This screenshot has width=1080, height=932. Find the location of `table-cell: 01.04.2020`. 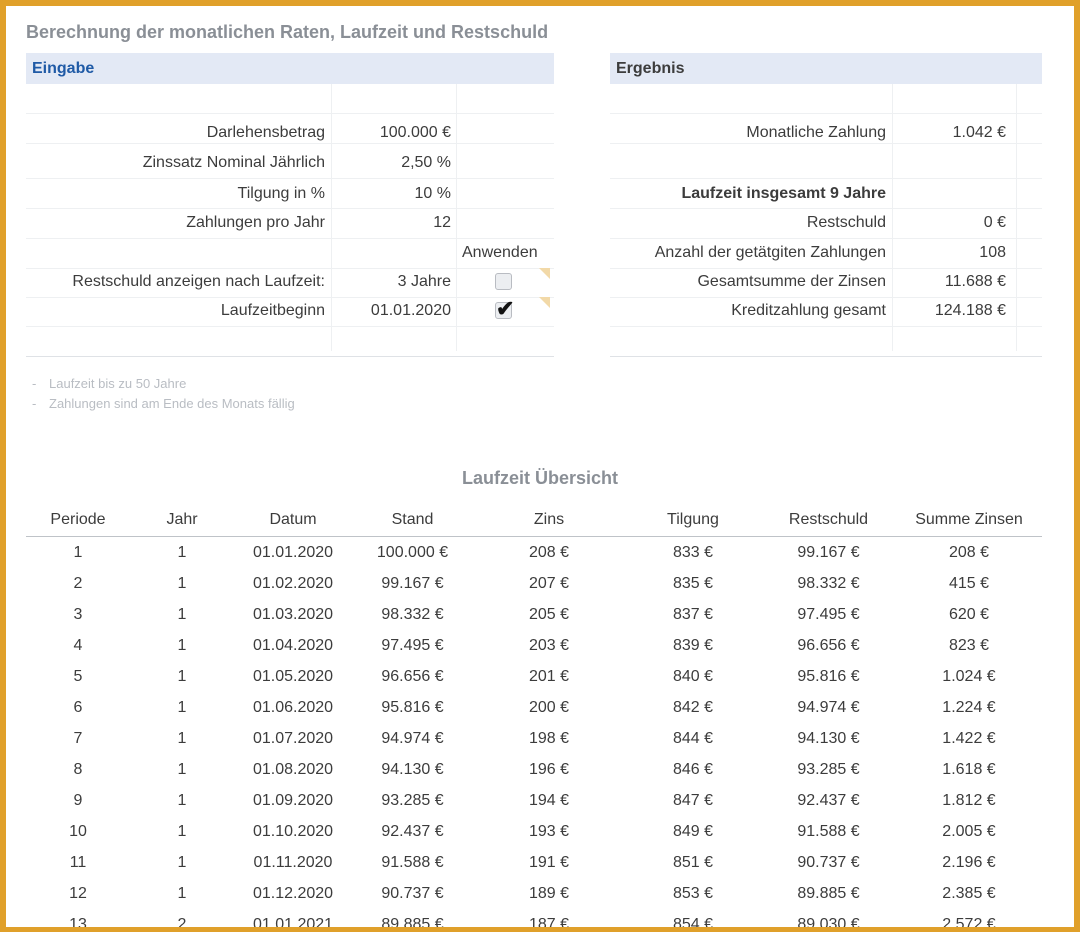

table-cell: 01.04.2020 is located at coordinates (293, 645).